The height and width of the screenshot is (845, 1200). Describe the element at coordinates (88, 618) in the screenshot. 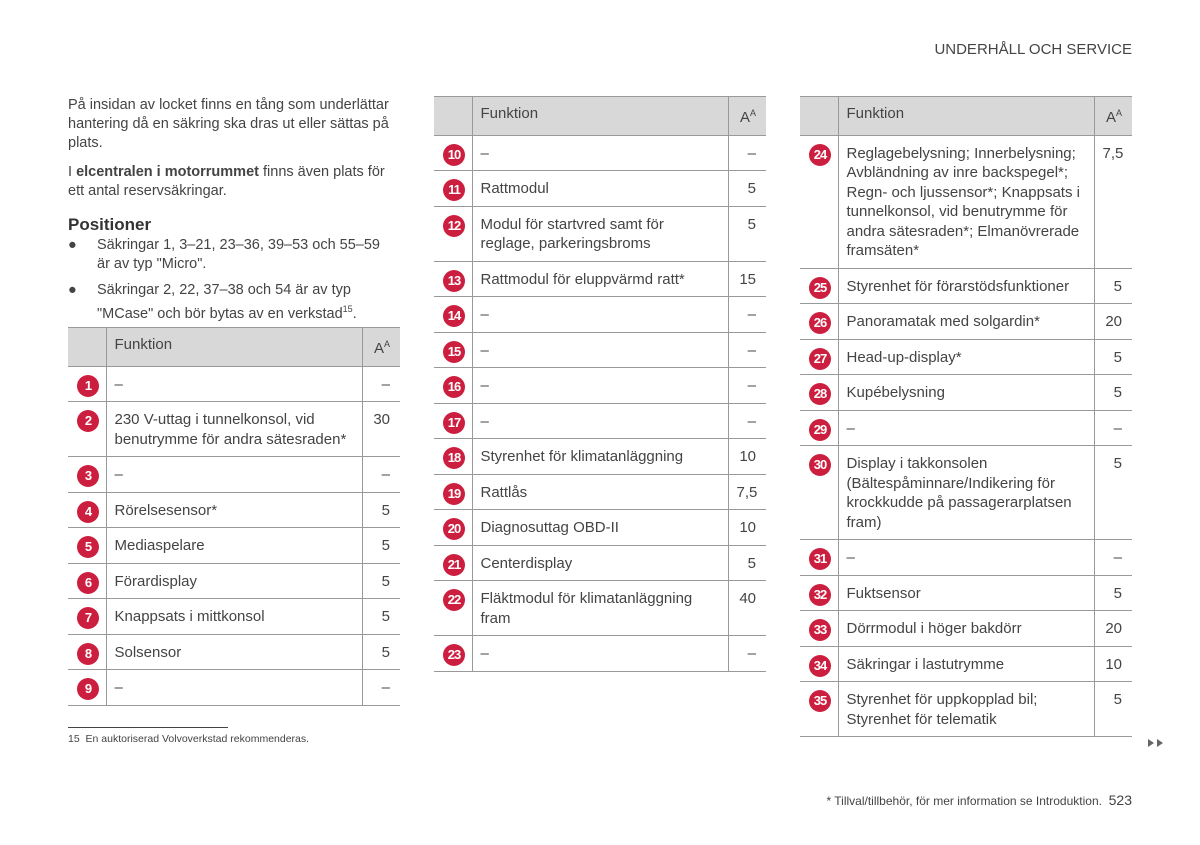

I see `fuse-badge: 7` at that location.